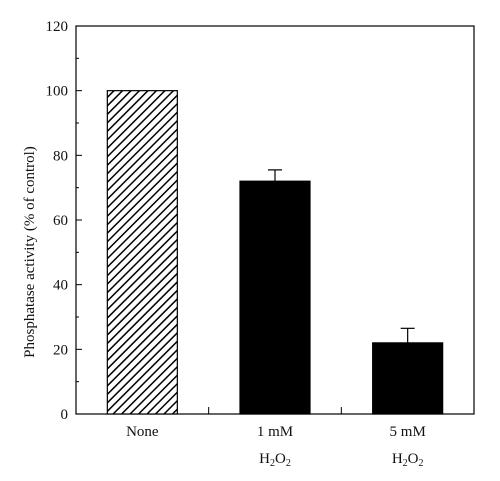 The width and height of the screenshot is (500, 481). What do you see at coordinates (57, 92) in the screenshot?
I see `y-tick-label: 100` at bounding box center [57, 92].